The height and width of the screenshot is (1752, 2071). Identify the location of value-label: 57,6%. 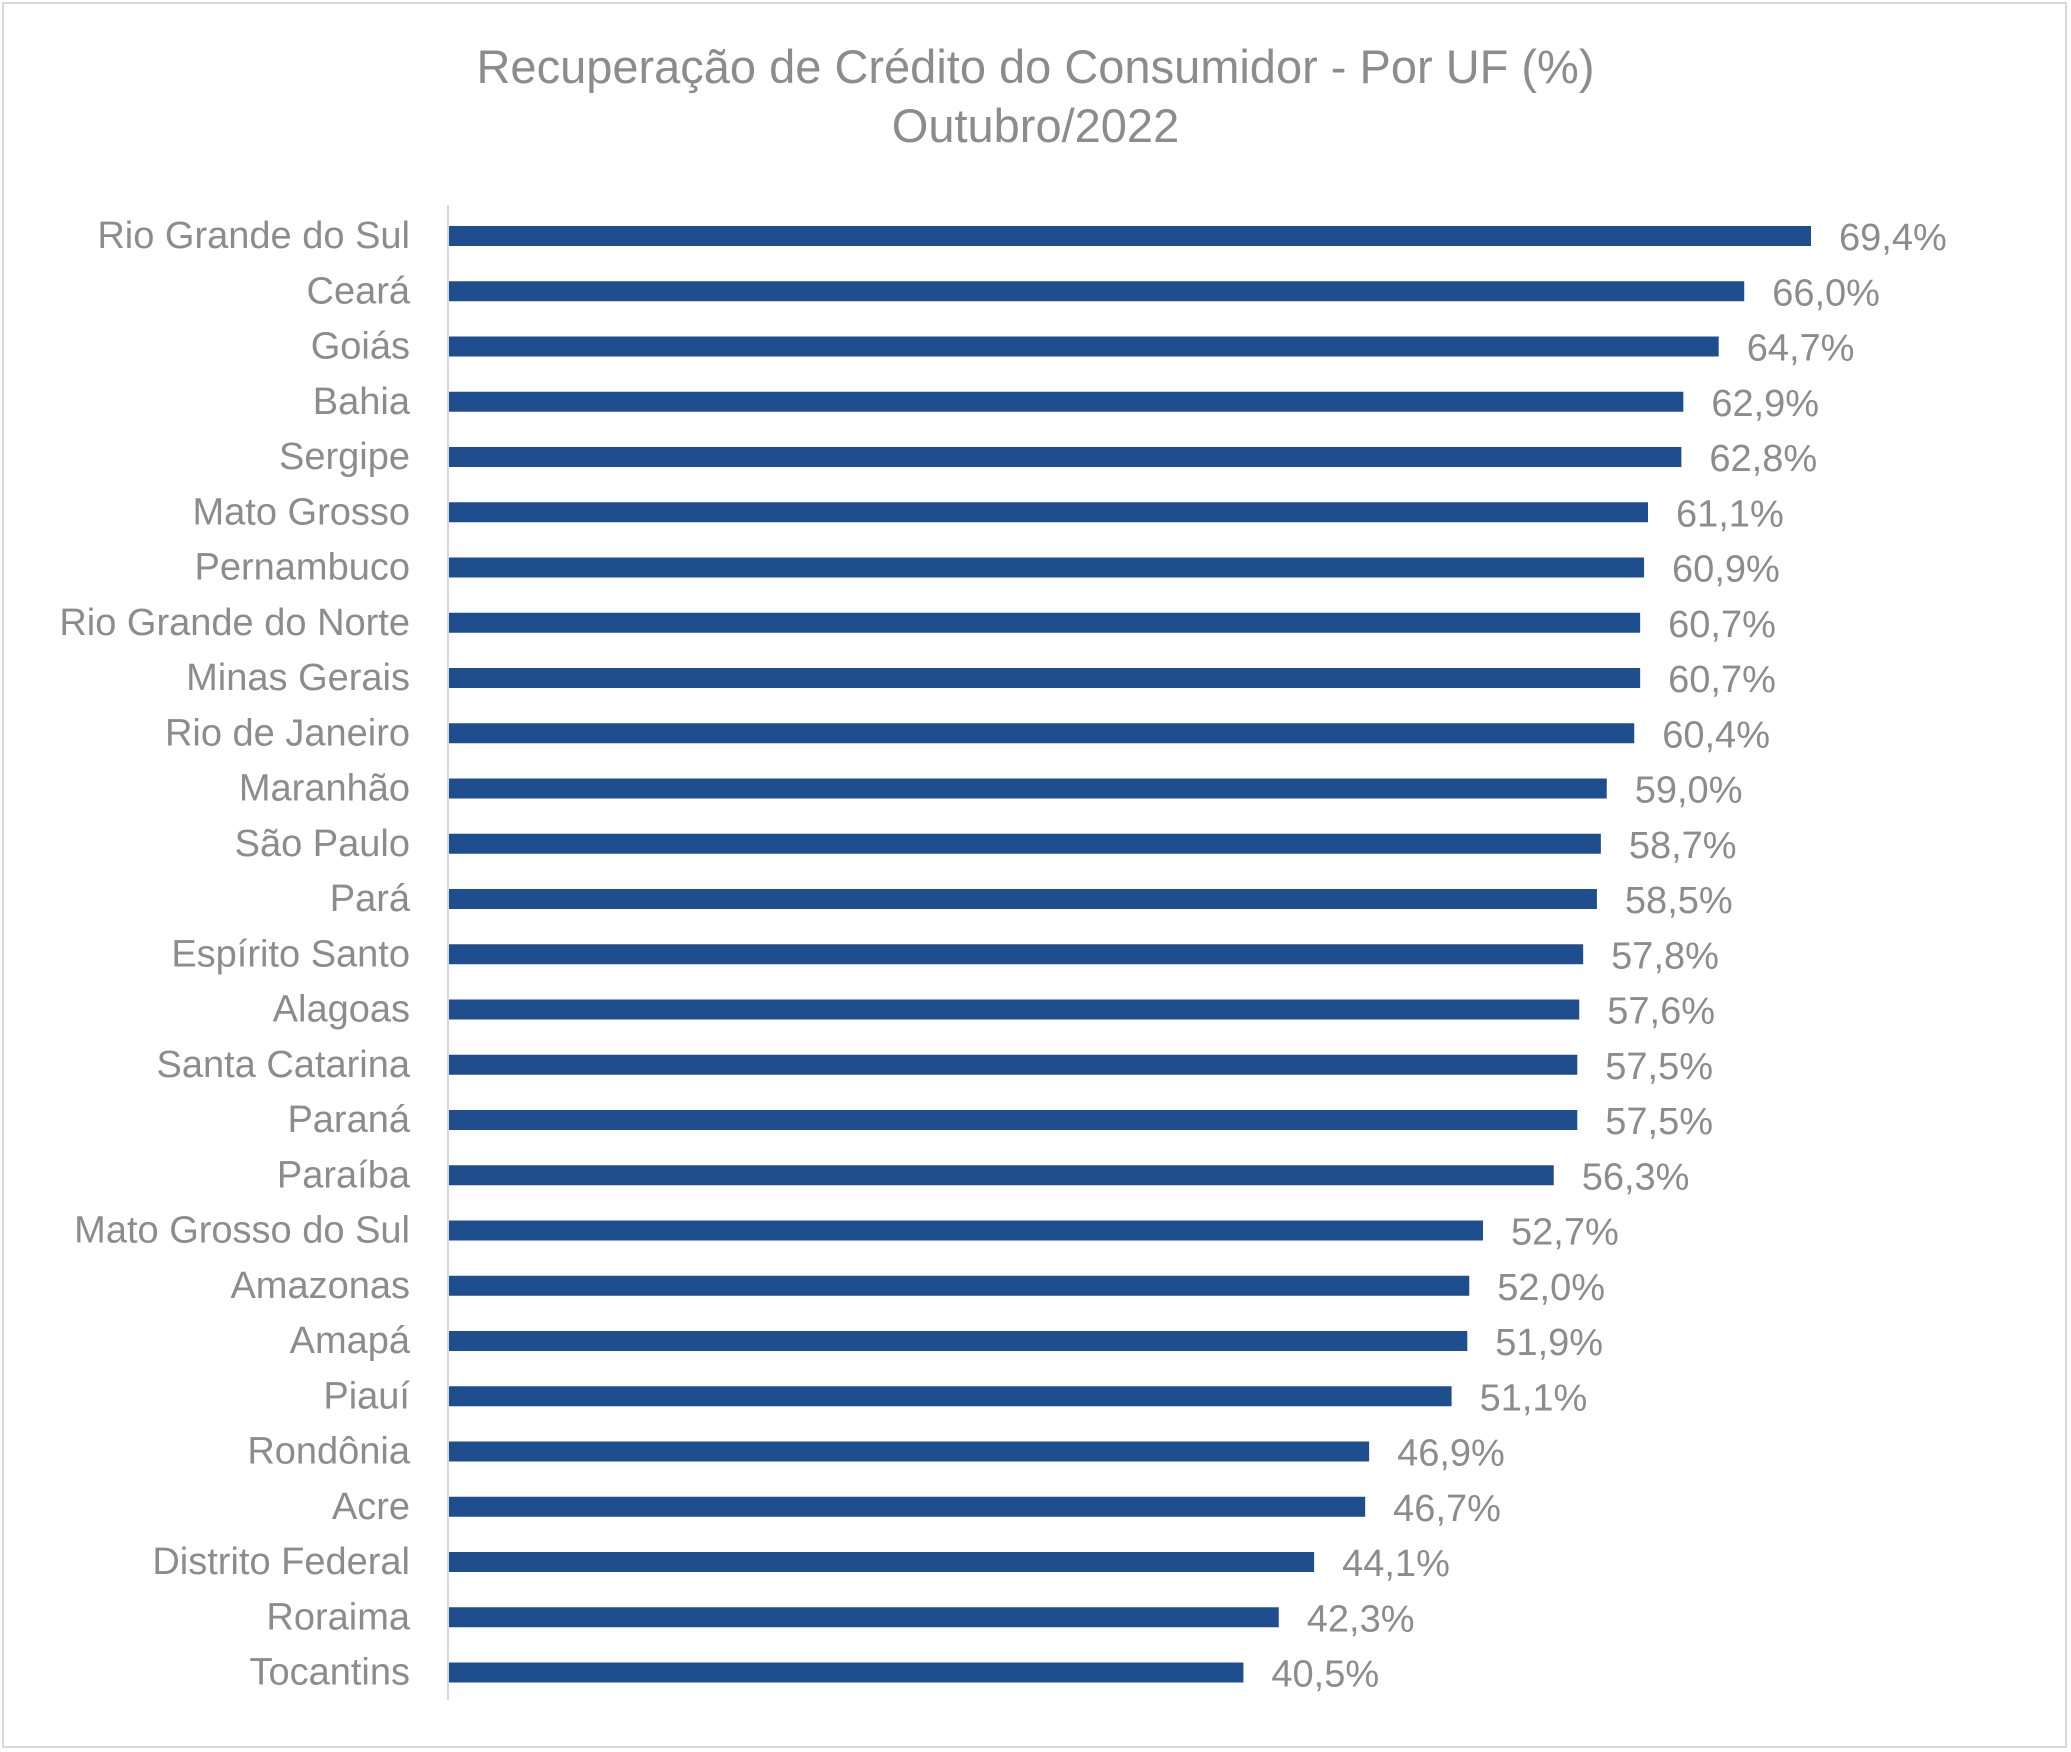
(1661, 1012).